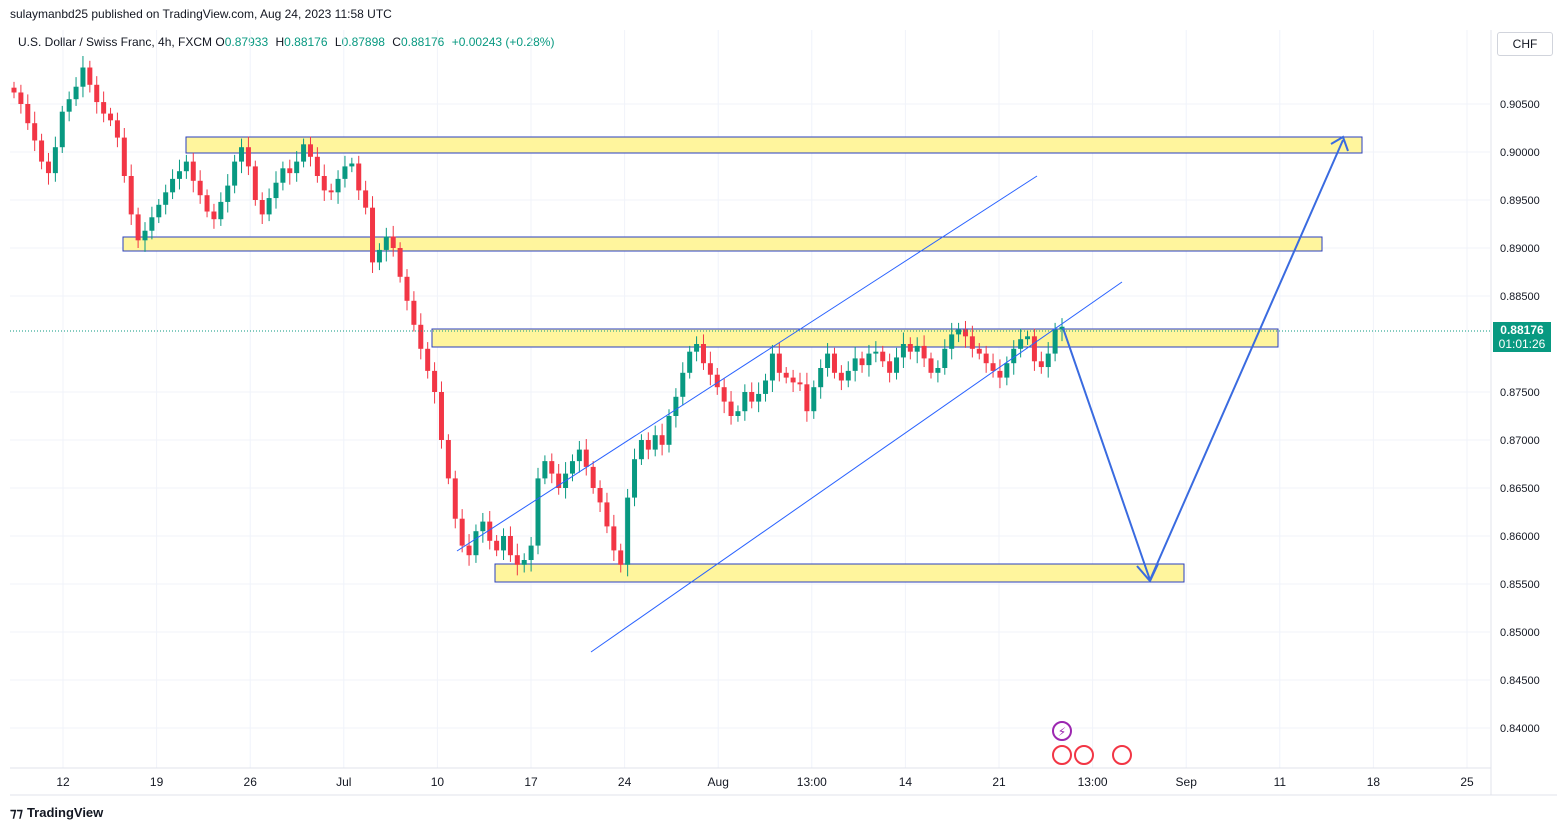  What do you see at coordinates (1187, 782) in the screenshot?
I see `x-tick-label: Sep` at bounding box center [1187, 782].